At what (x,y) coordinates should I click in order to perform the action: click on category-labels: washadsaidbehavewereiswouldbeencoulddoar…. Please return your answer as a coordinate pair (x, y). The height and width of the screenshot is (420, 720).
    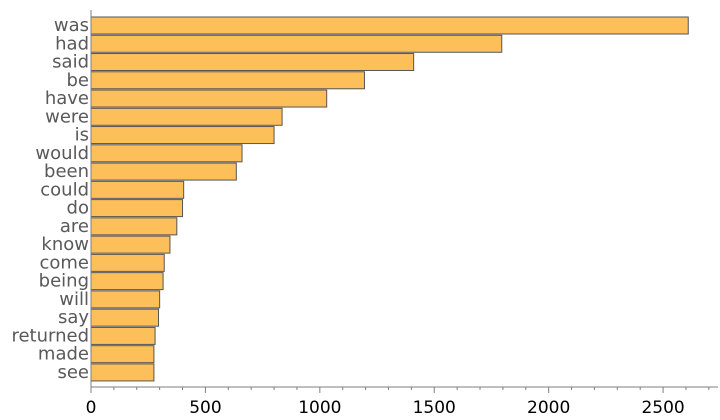
    Looking at the image, I should click on (50, 199).